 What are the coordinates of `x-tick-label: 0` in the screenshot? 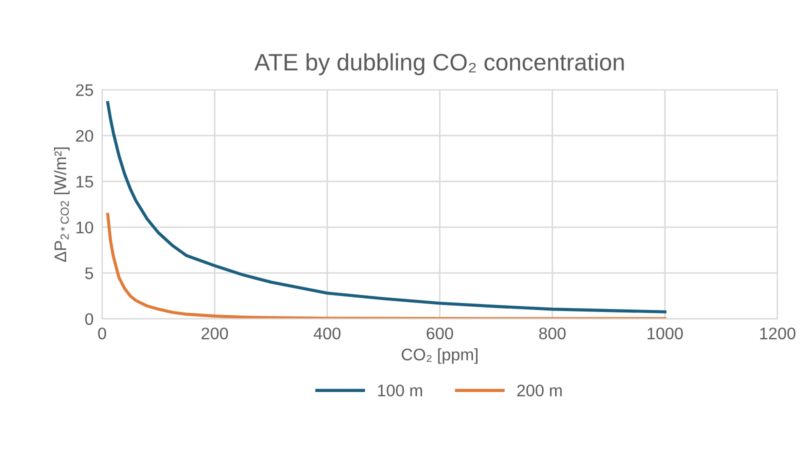 It's located at (102, 334).